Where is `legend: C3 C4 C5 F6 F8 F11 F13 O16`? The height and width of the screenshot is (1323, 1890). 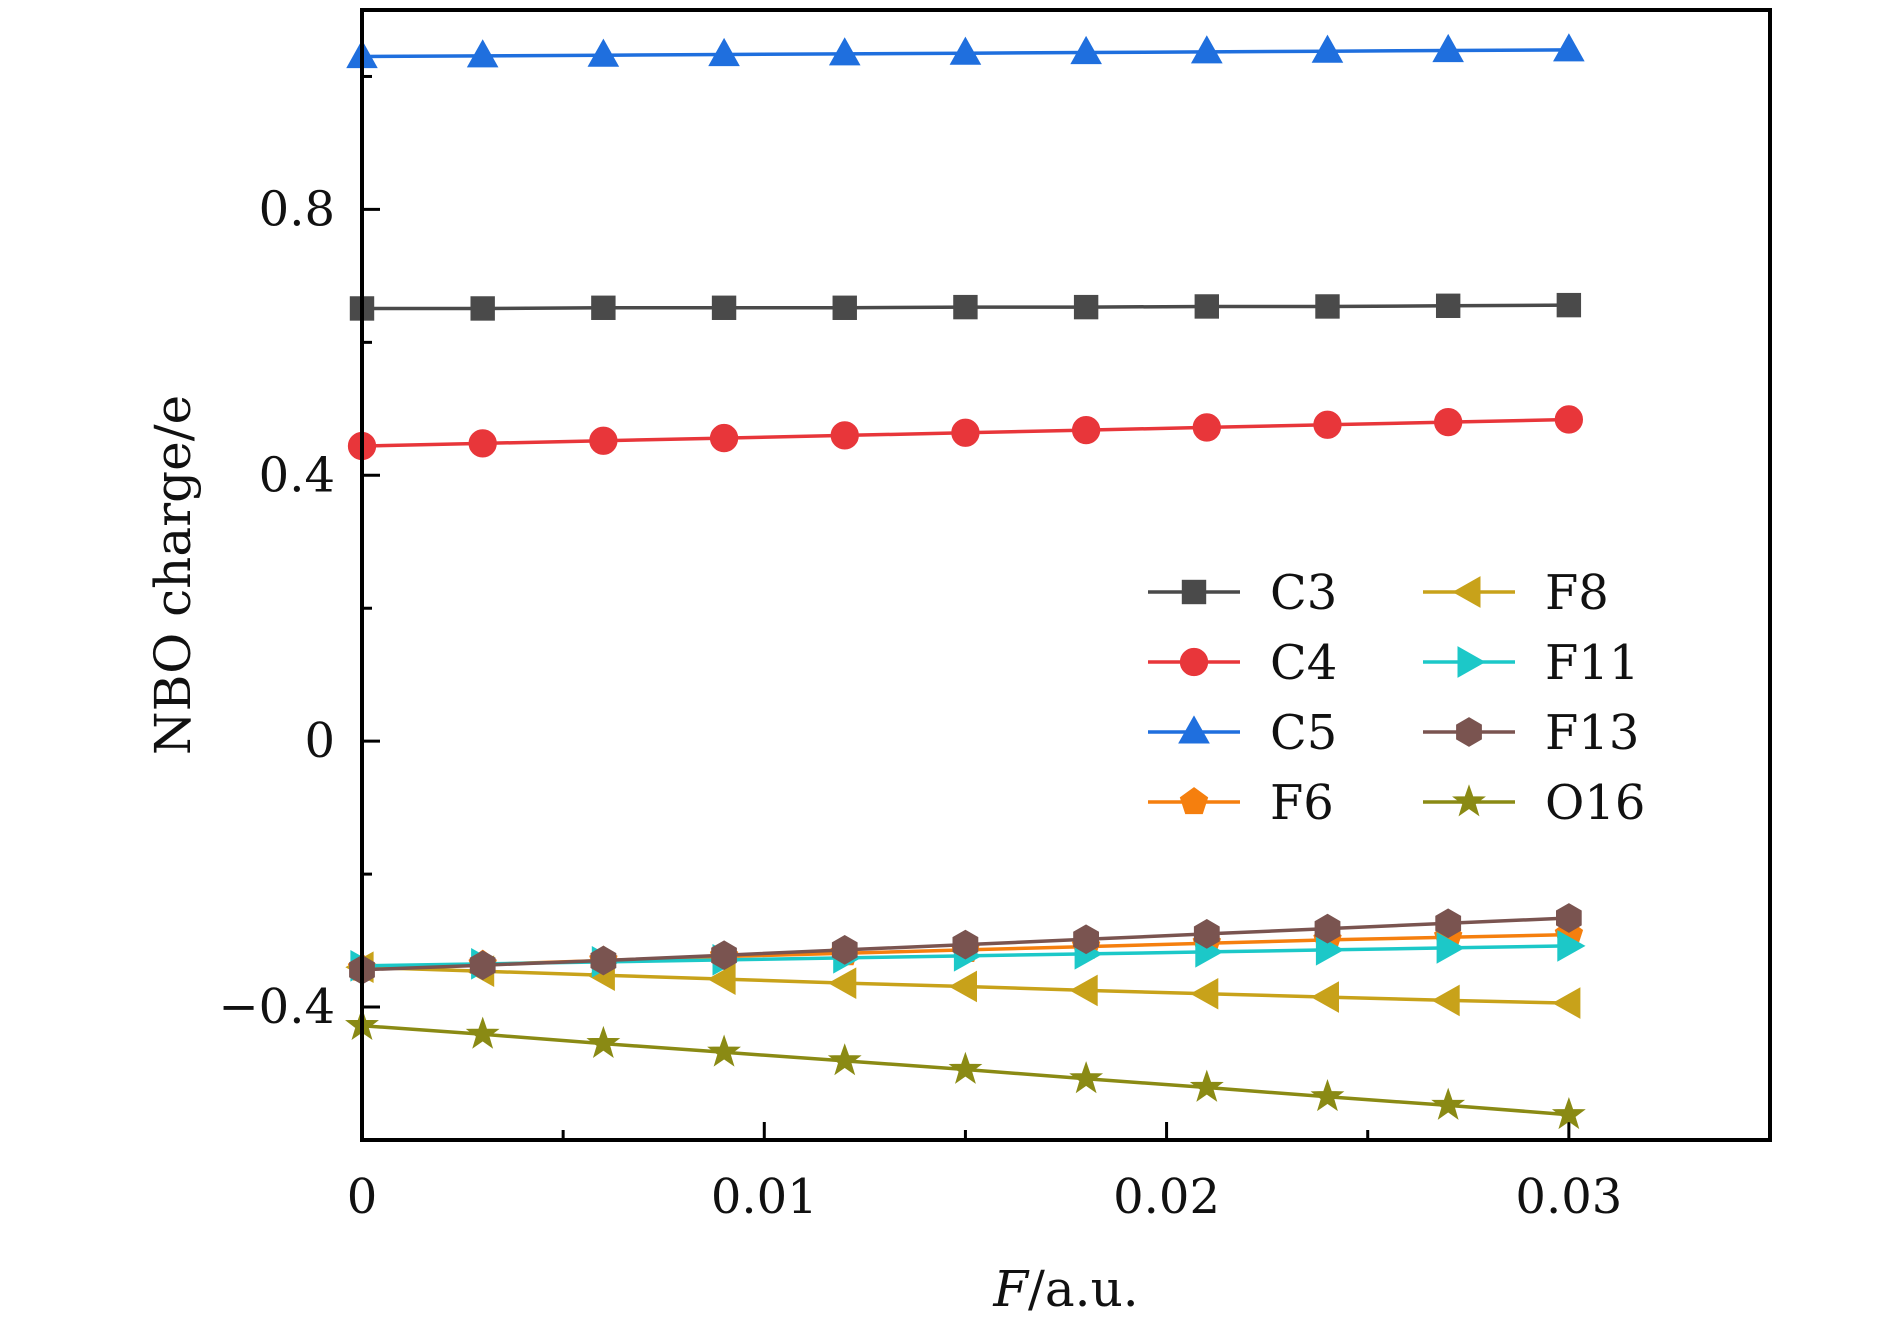 legend: C3 C4 C5 F6 F8 F11 F13 O16 is located at coordinates (1396, 698).